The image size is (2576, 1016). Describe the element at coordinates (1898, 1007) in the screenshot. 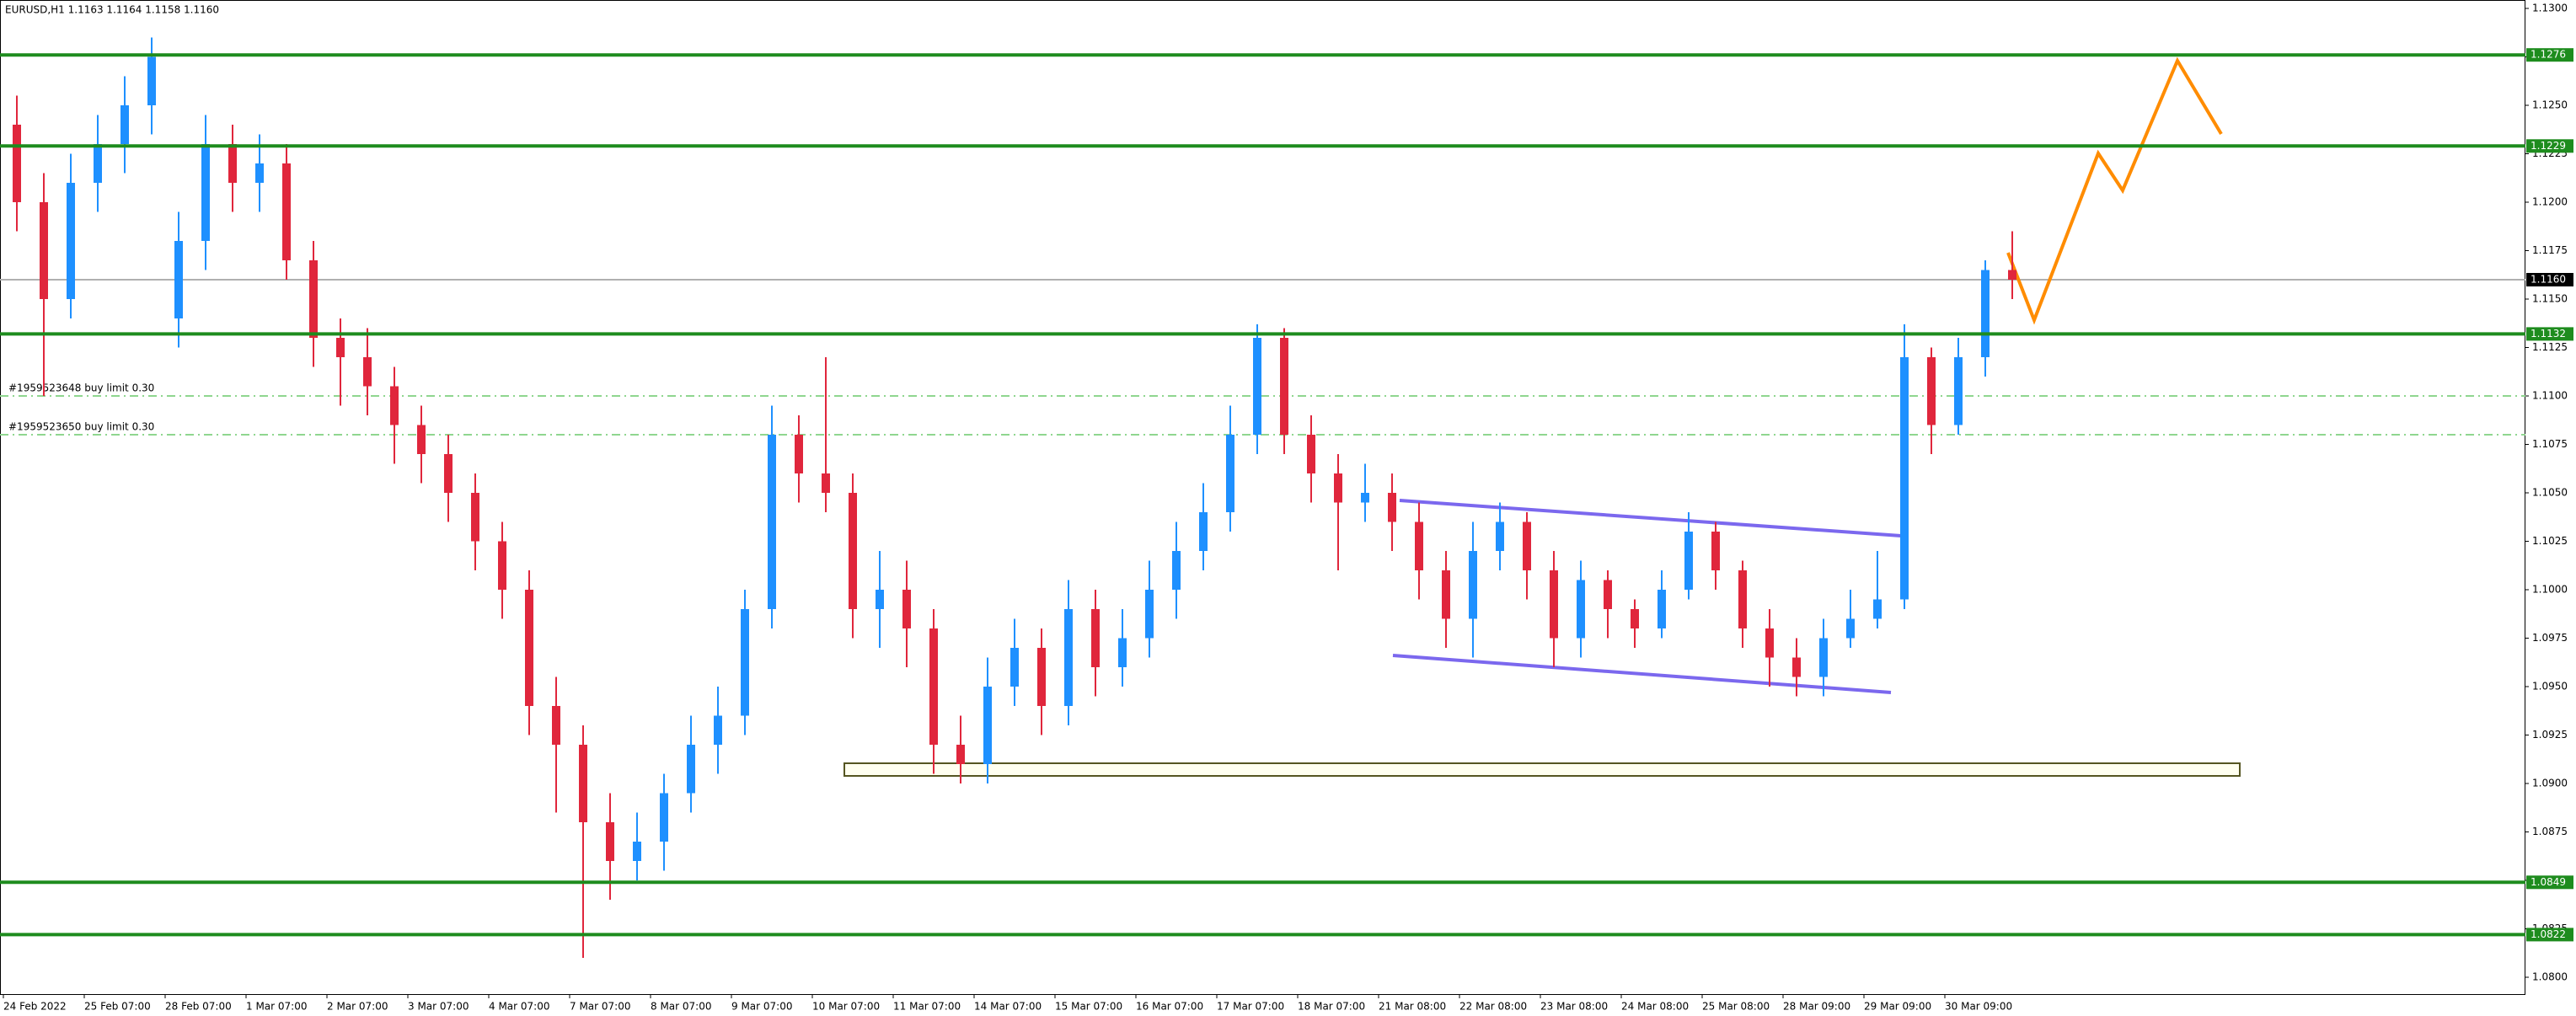

I see `x-tick-label: 29 Mar 09:00` at that location.